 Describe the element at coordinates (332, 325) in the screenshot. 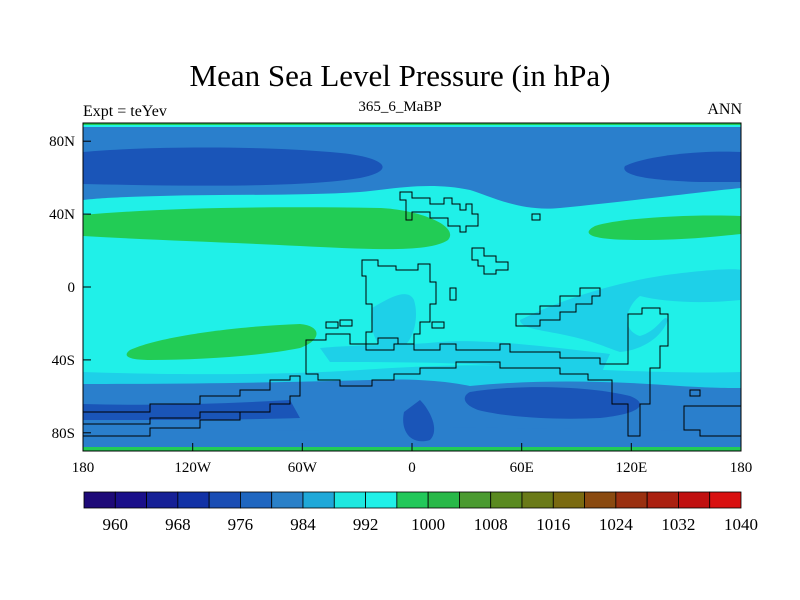

I see `coastline-island-sw` at that location.